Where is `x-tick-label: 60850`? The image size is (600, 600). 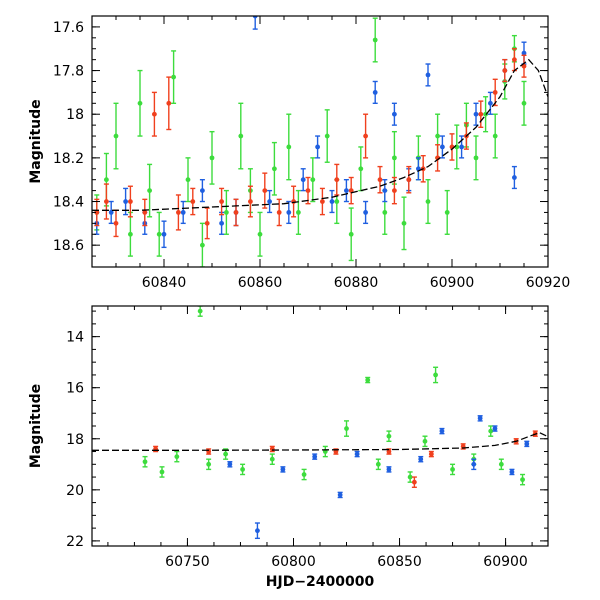
x-tick-label: 60850 is located at coordinates (399, 562).